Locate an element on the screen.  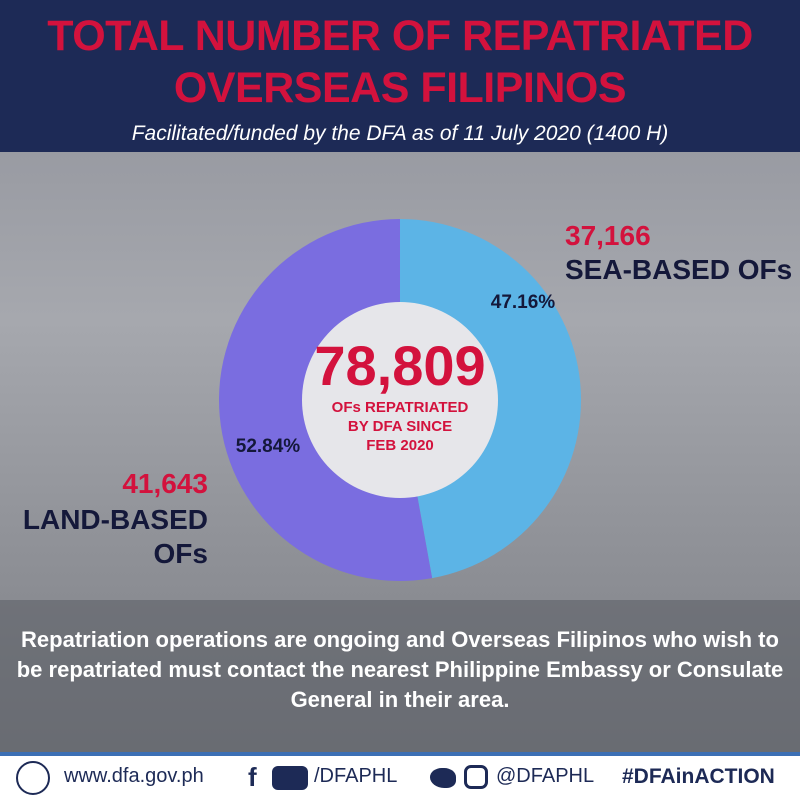
percent-label: 52.84% is located at coordinates (268, 446).